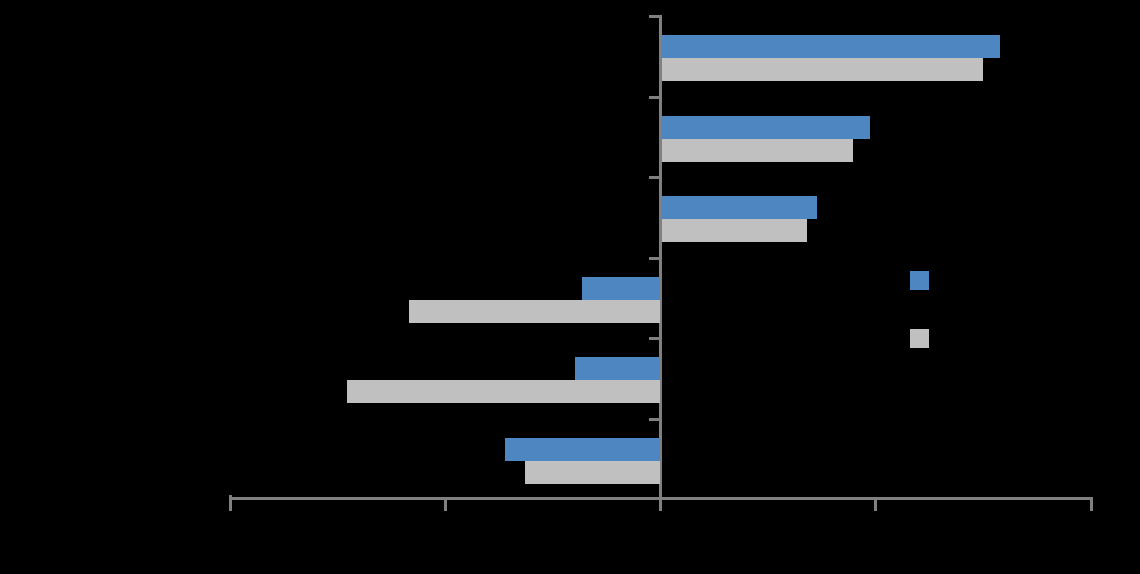 Image resolution: width=1140 pixels, height=574 pixels. What do you see at coordinates (660, 263) in the screenshot?
I see `category-axis-line` at bounding box center [660, 263].